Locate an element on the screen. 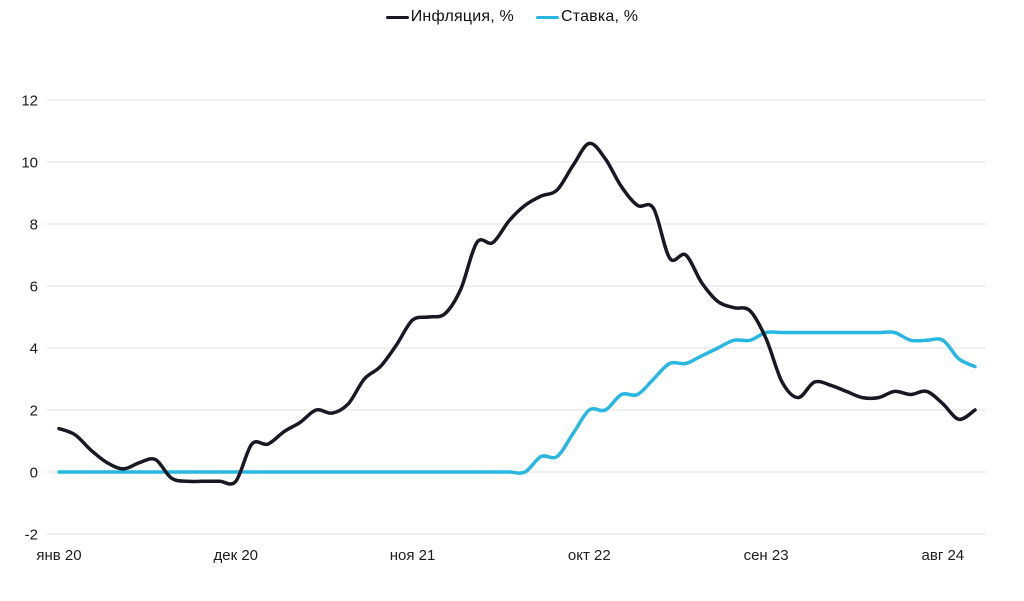  x-axis-label: авг 24 is located at coordinates (943, 555).